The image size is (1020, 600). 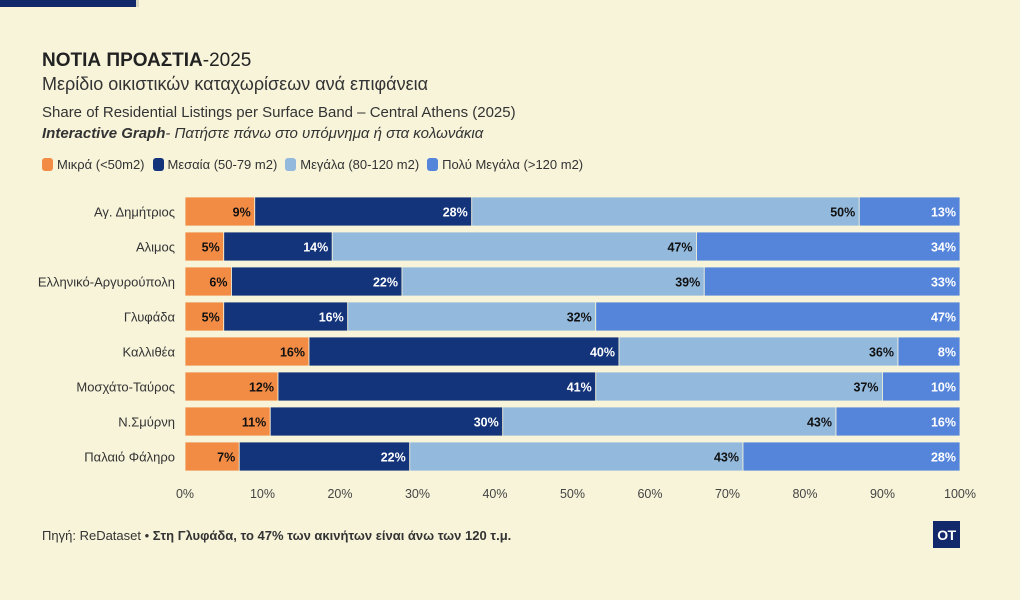 What do you see at coordinates (687, 283) in the screenshot?
I see `bar-value-label: 39%` at bounding box center [687, 283].